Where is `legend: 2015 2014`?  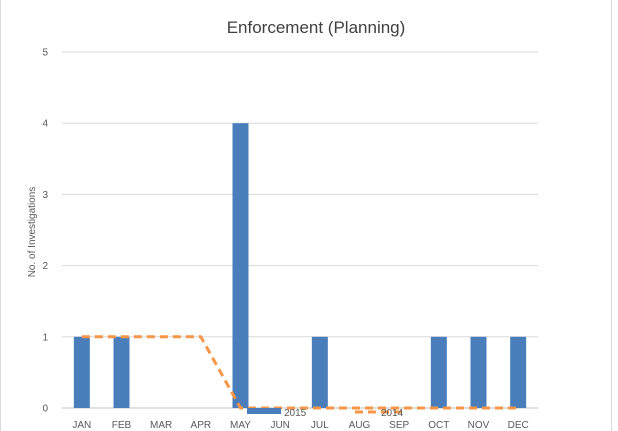
legend: 2015 2014 is located at coordinates (325, 413).